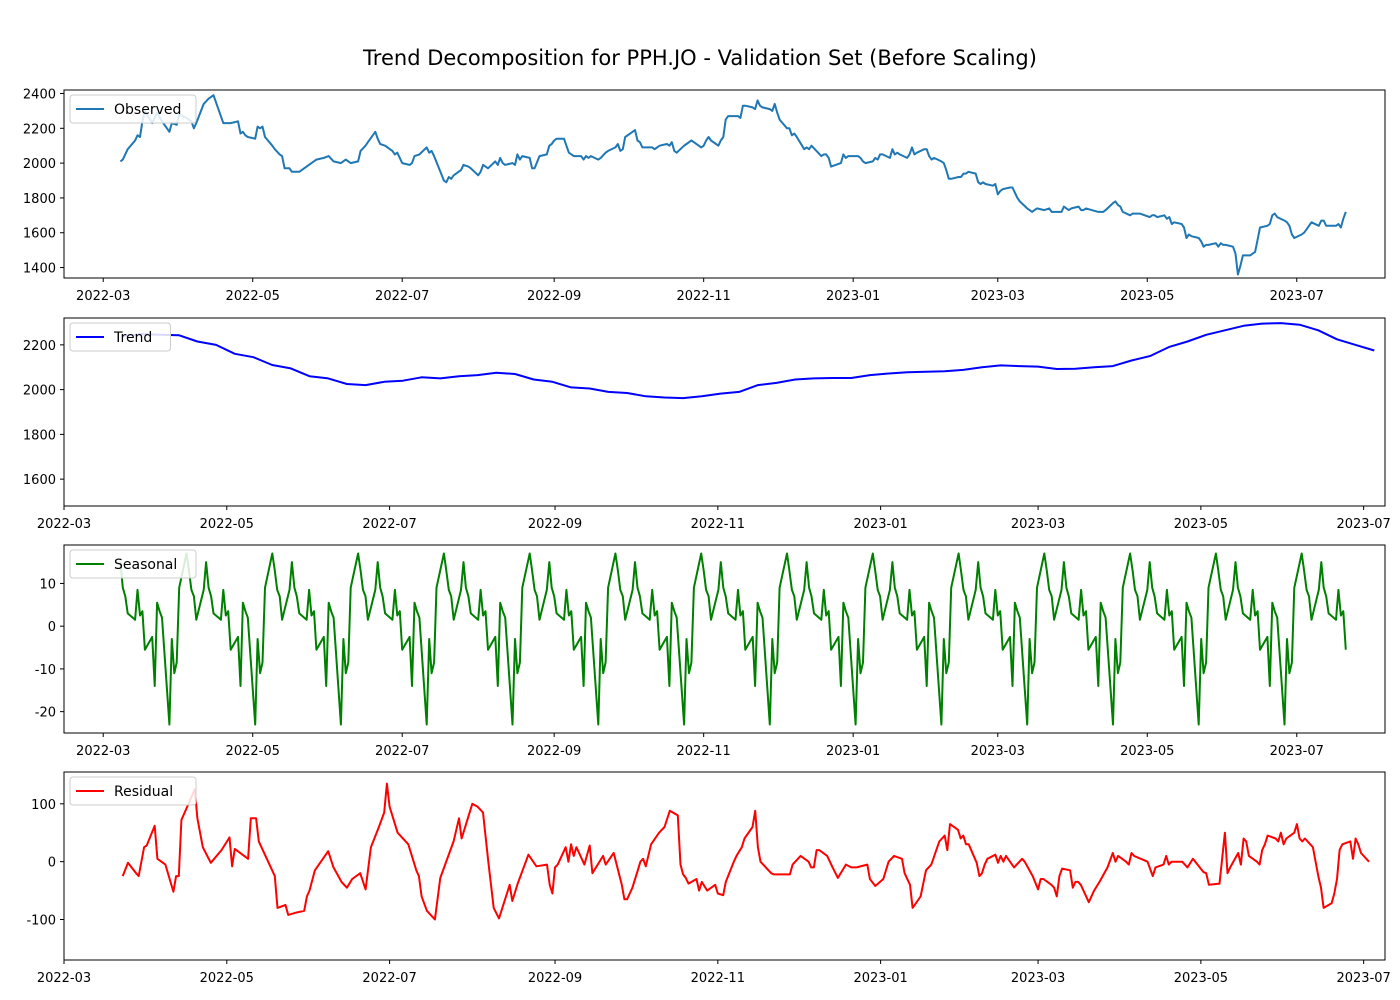  What do you see at coordinates (39, 164) in the screenshot?
I see `observed-ytick-label: 2000` at bounding box center [39, 164].